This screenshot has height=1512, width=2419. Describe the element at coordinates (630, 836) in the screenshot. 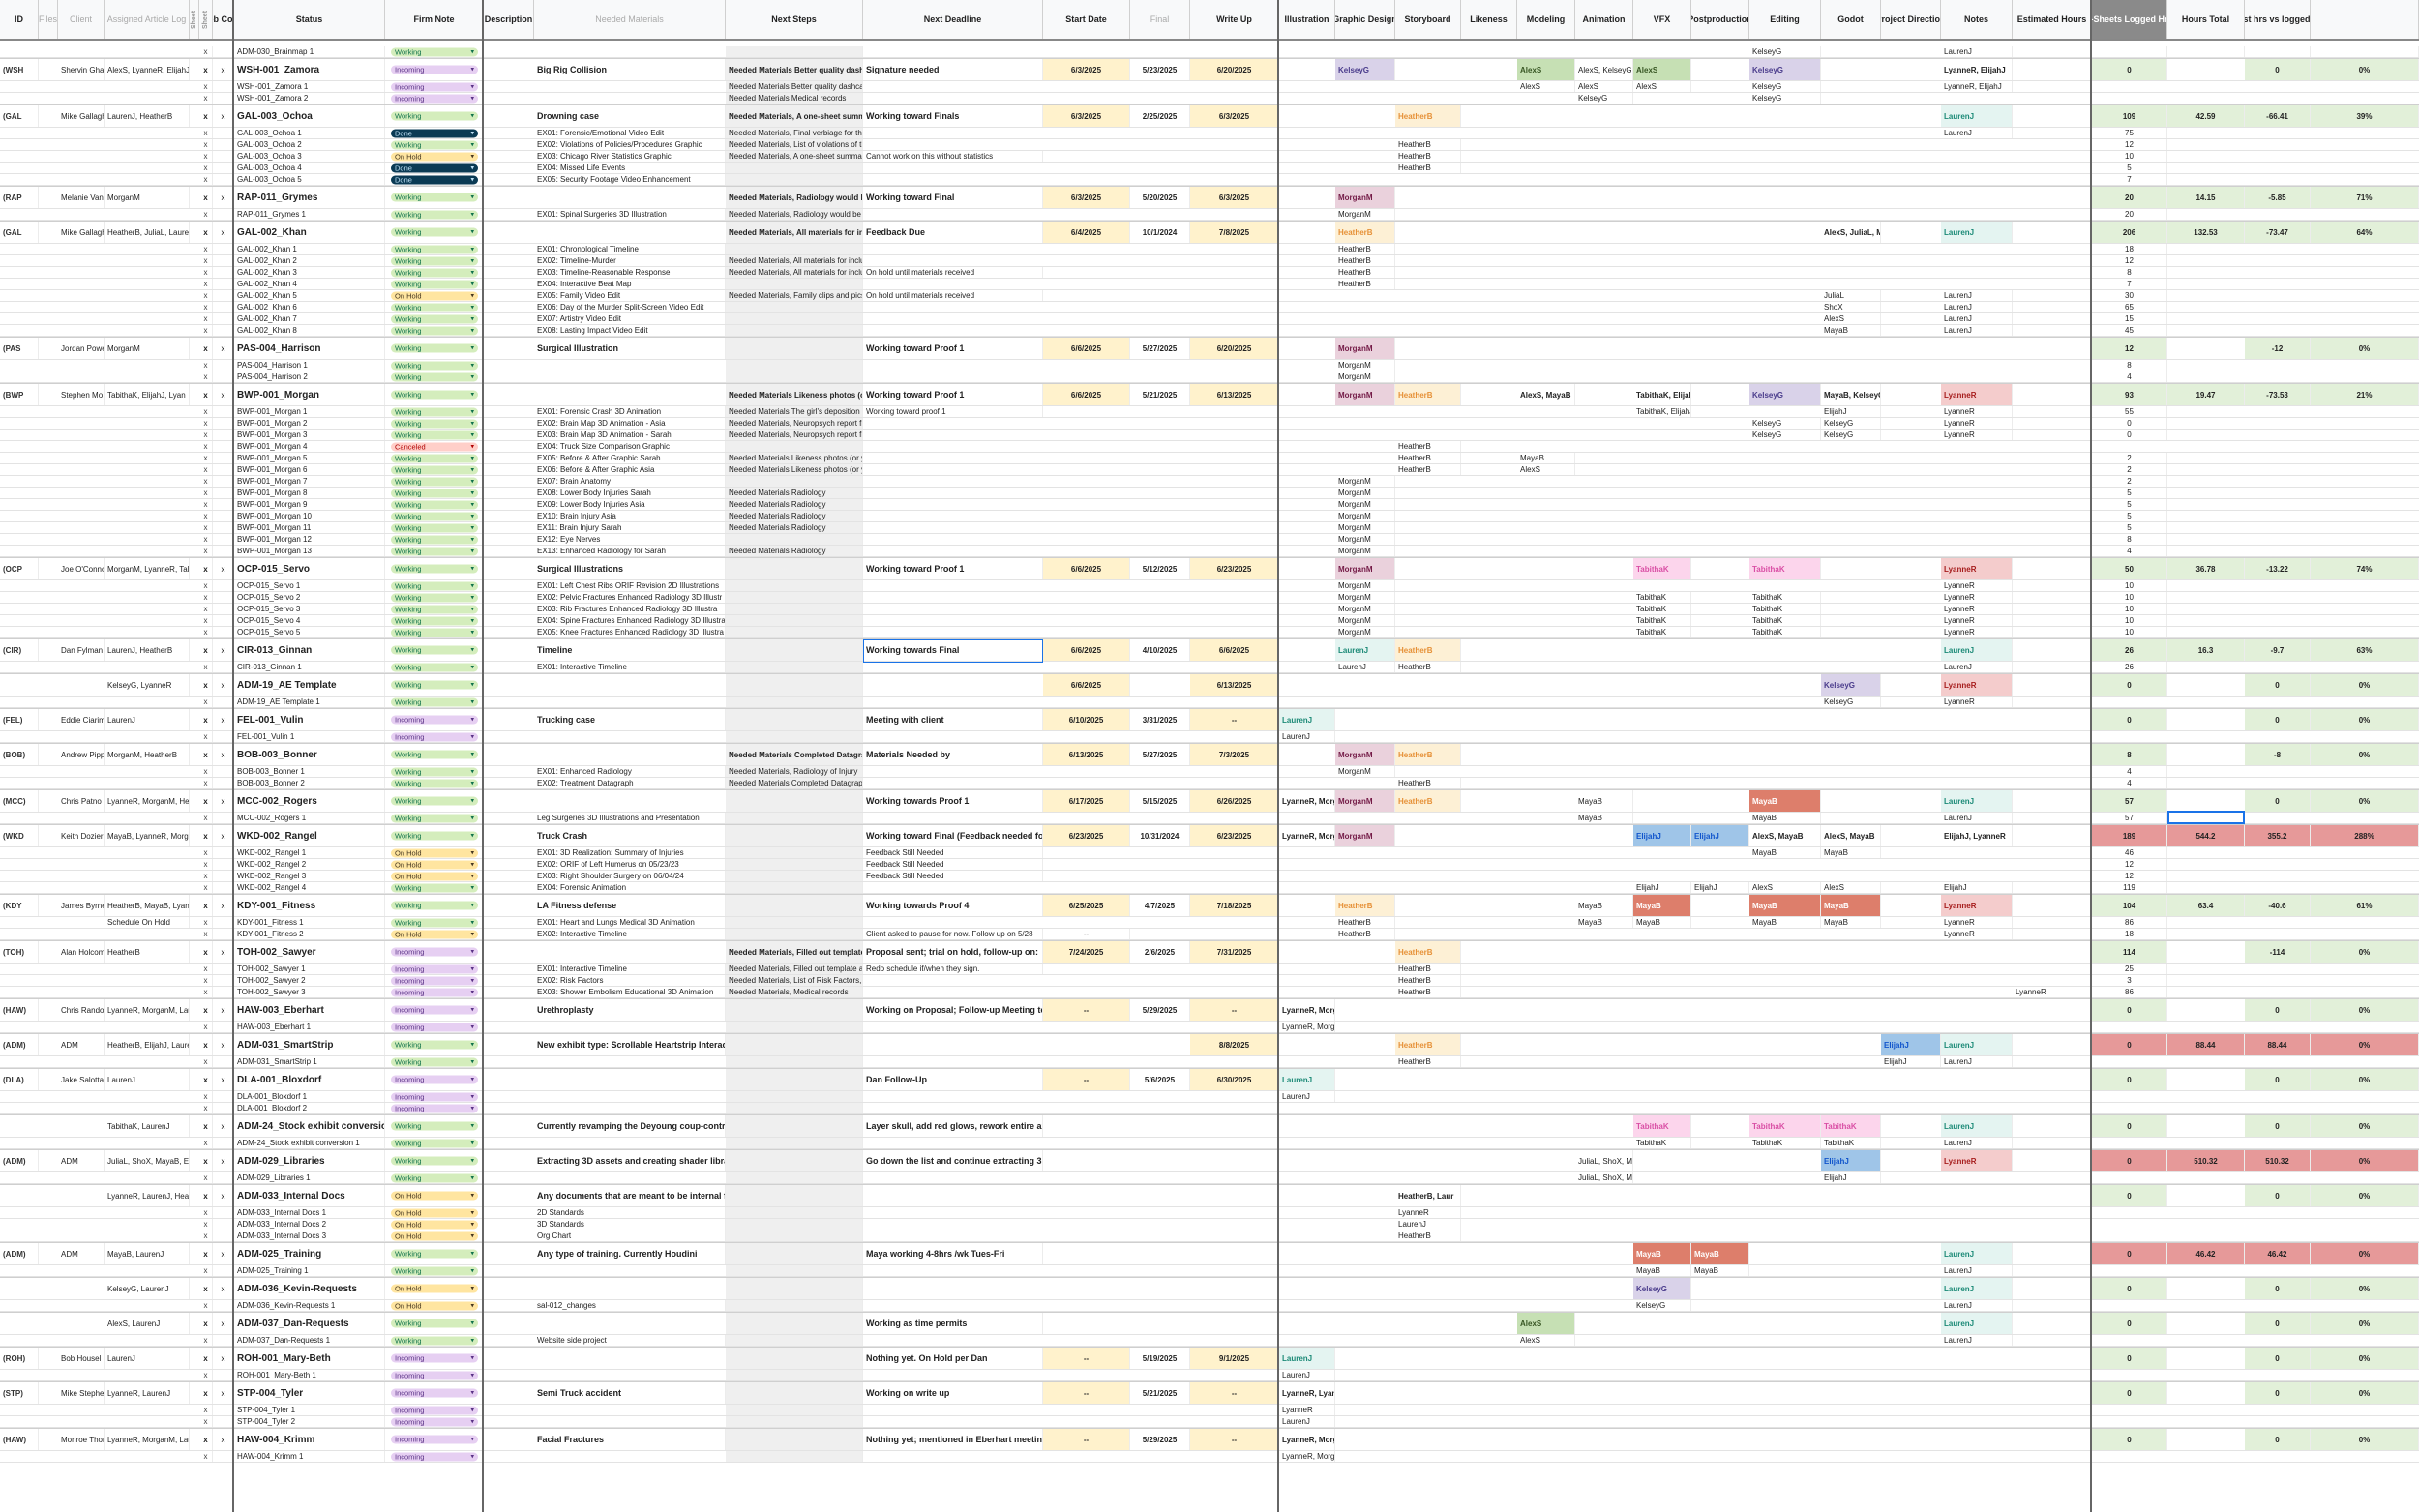

I see `desc-cell: Truck Crash` at that location.